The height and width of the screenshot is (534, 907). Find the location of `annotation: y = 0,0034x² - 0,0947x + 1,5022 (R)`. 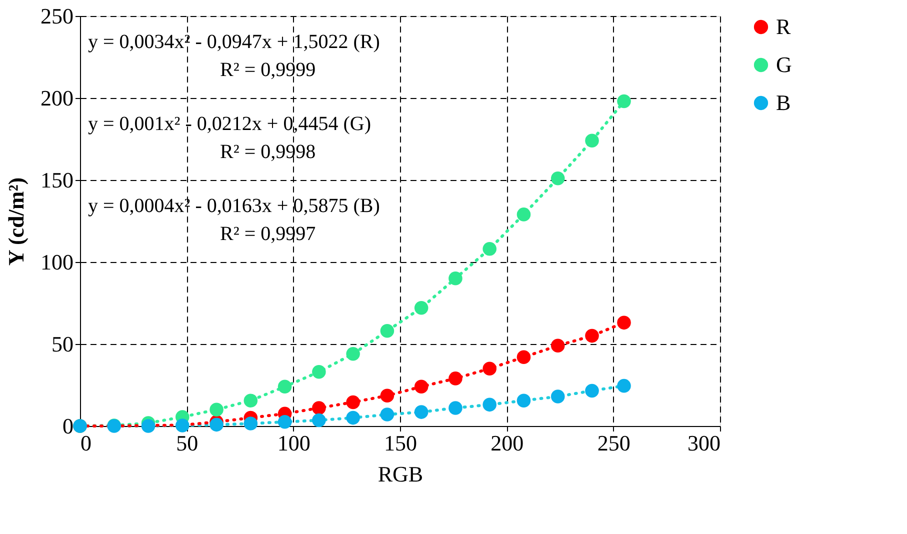

annotation: y = 0,0034x² - 0,0947x + 1,5022 (R) is located at coordinates (234, 42).